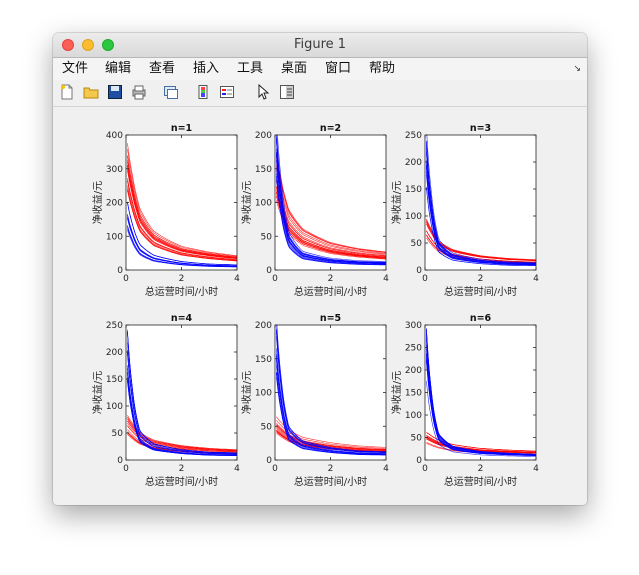 Image resolution: width=639 pixels, height=575 pixels. What do you see at coordinates (287, 92) in the screenshot?
I see `property-inspector-icon` at bounding box center [287, 92].